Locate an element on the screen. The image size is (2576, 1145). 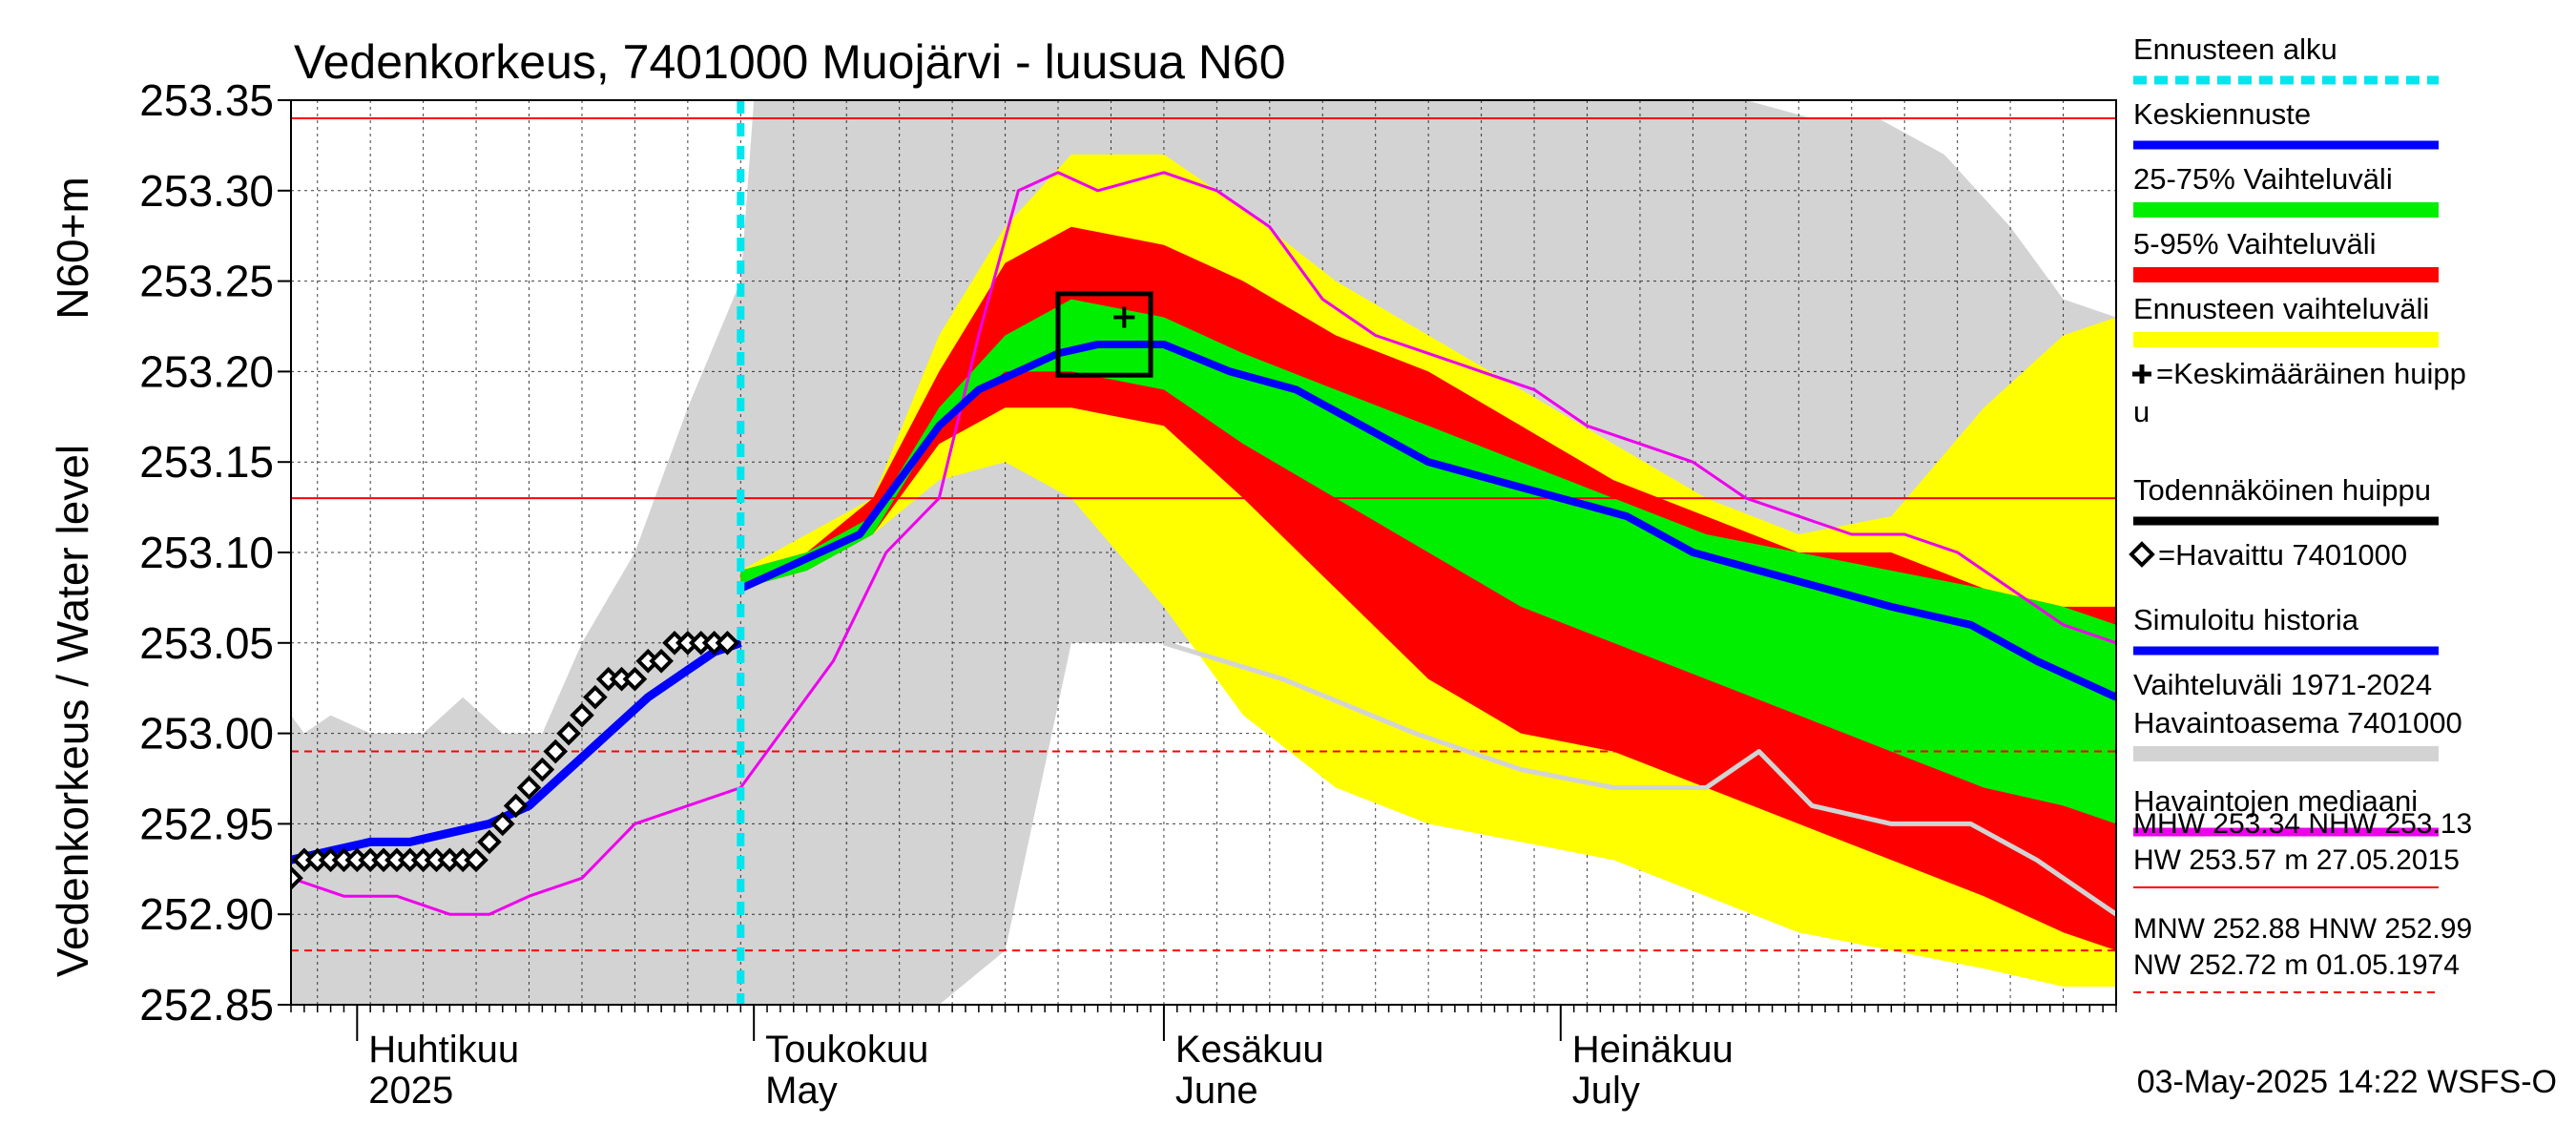
x-month-label-fi: Huhtikuu is located at coordinates (443, 1050).